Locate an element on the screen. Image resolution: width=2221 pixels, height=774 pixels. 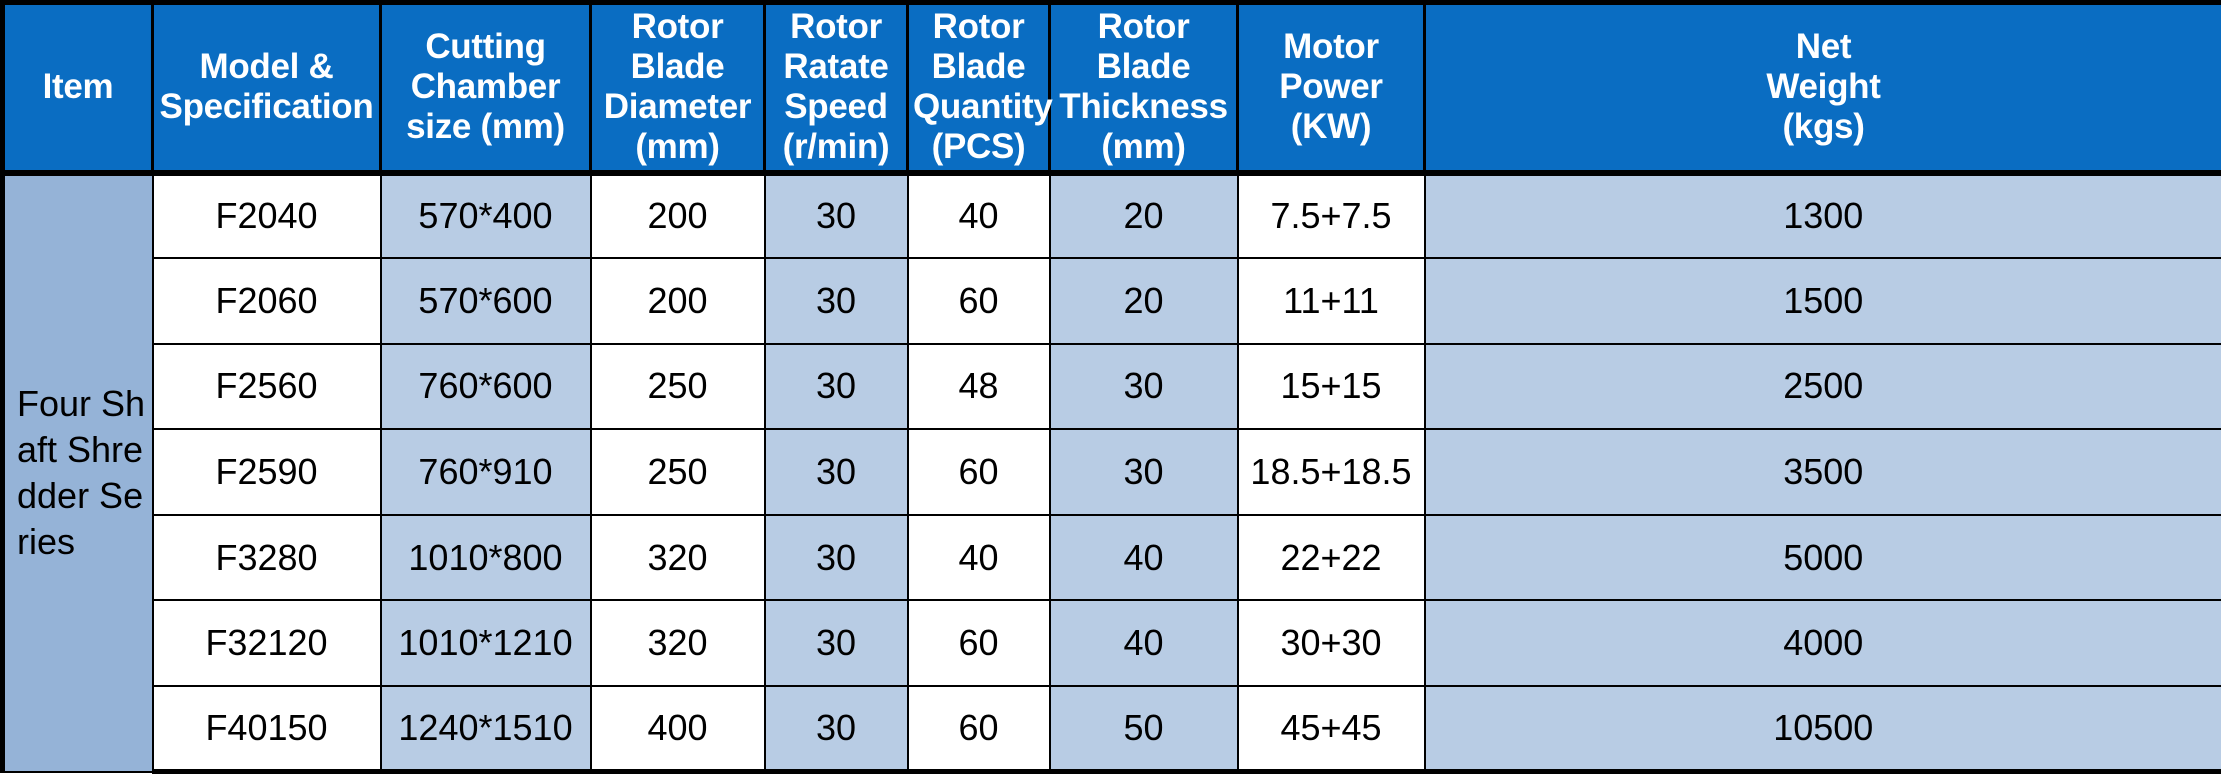
table-row: F2560 760*600 250 30 48 30 15+15 2500 is located at coordinates (1112, 386).